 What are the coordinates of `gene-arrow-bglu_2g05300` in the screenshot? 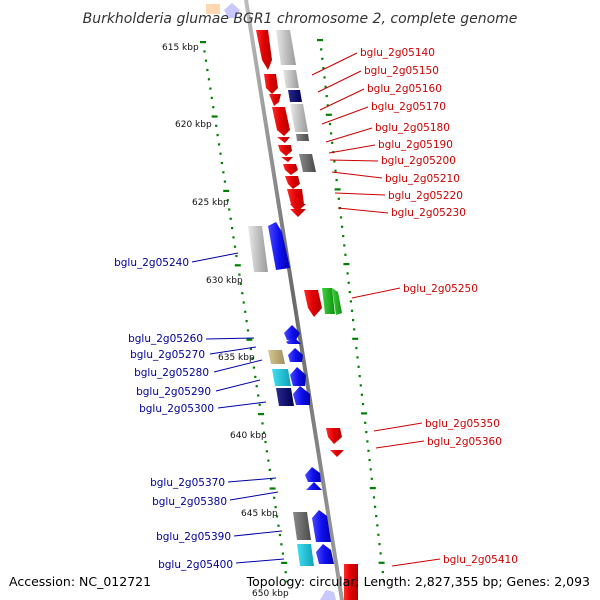 It's located at (301, 395).